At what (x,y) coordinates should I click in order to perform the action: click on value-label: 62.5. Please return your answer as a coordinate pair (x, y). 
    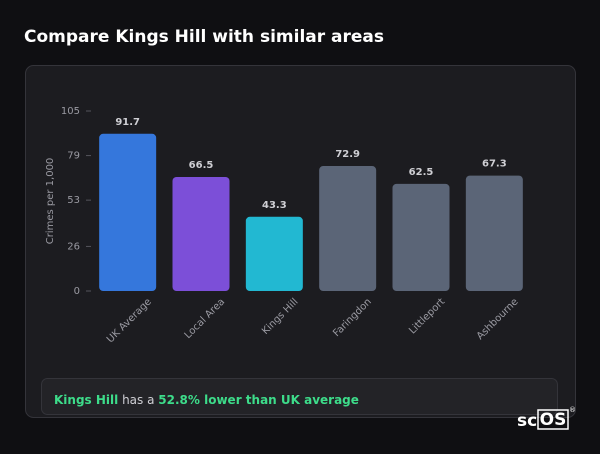
    Looking at the image, I should click on (421, 172).